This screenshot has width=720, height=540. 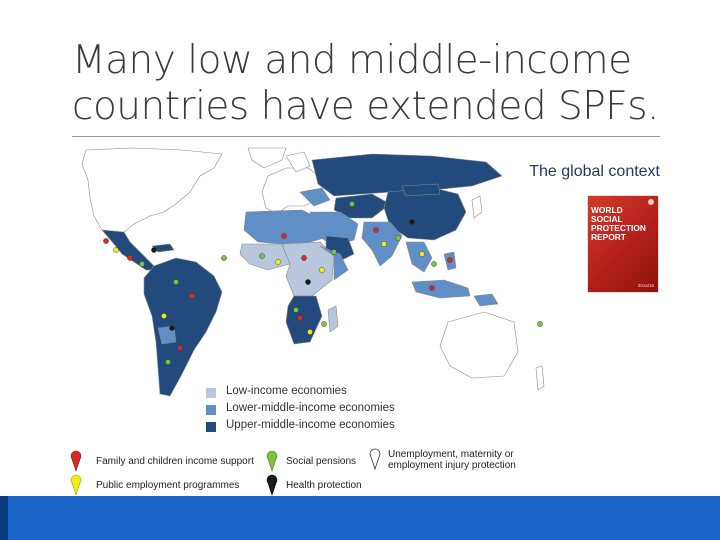 What do you see at coordinates (607, 210) in the screenshot?
I see `report-cover-title-line: WORLD` at bounding box center [607, 210].